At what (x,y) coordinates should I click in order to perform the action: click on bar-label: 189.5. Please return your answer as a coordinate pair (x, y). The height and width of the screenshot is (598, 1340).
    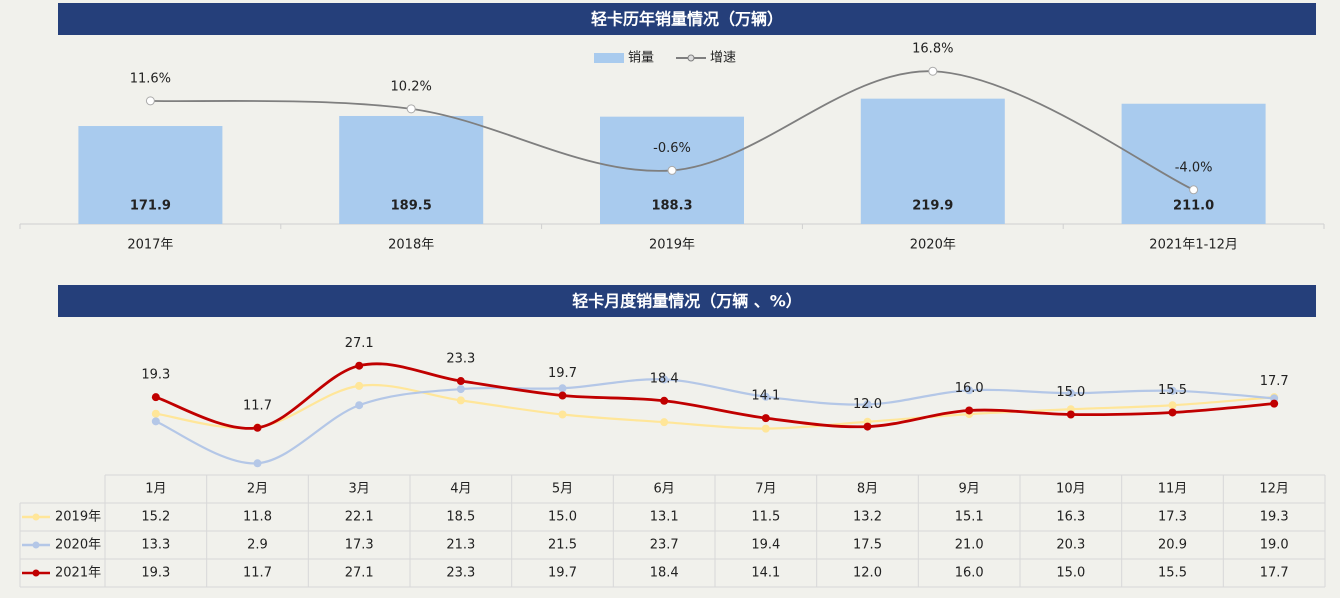
    Looking at the image, I should click on (411, 206).